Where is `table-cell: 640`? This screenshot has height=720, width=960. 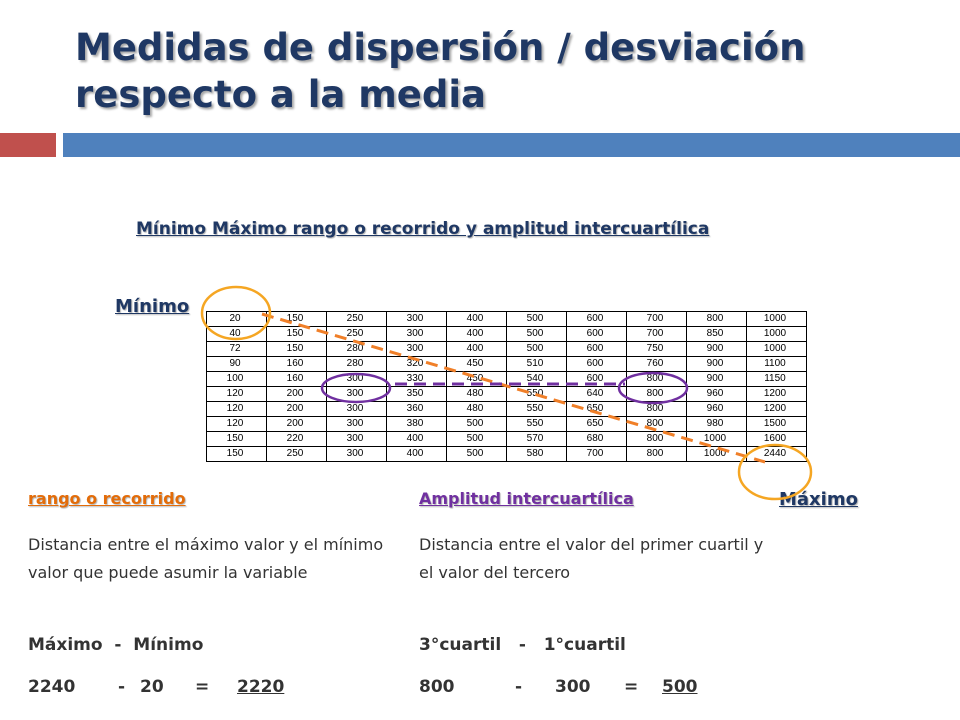
table-cell: 640 is located at coordinates (596, 394).